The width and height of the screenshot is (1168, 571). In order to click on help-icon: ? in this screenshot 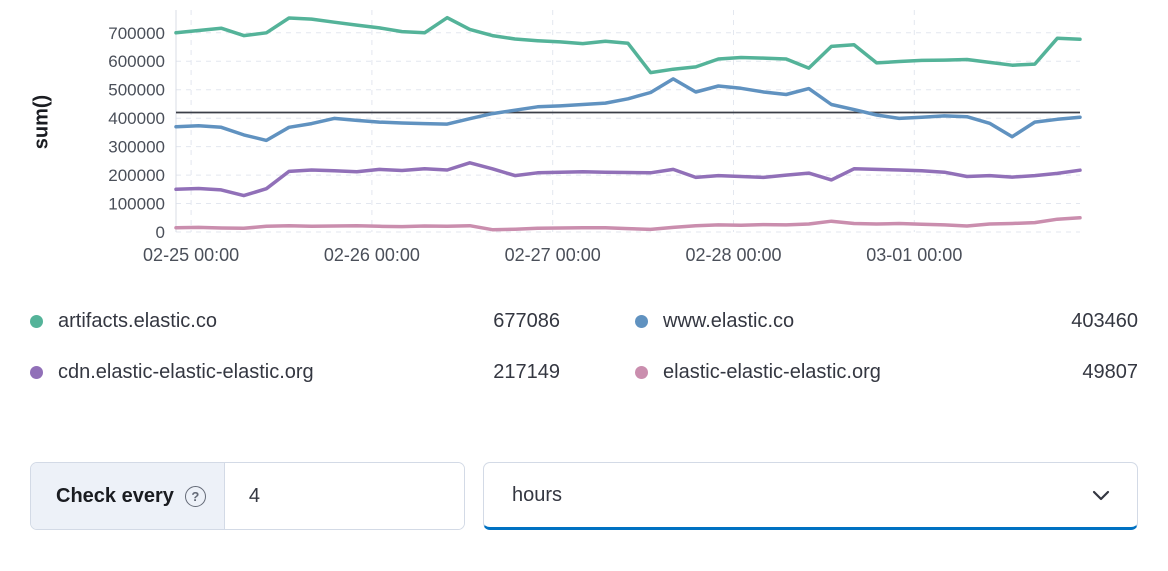, I will do `click(195, 496)`.